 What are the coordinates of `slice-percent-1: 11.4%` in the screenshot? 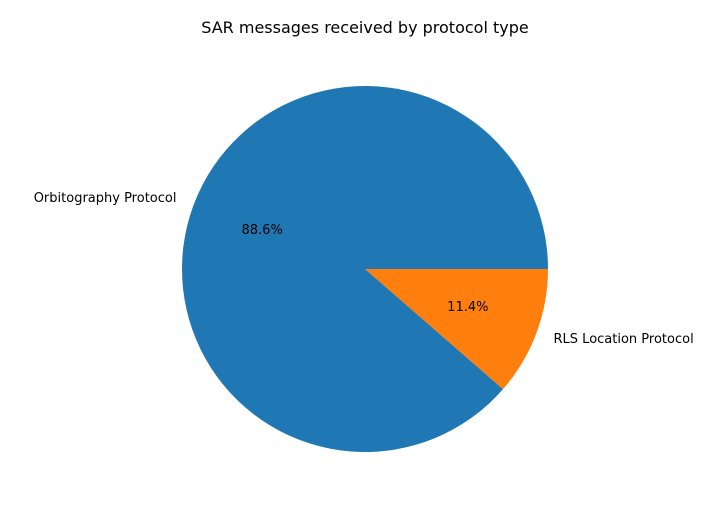 It's located at (467, 307).